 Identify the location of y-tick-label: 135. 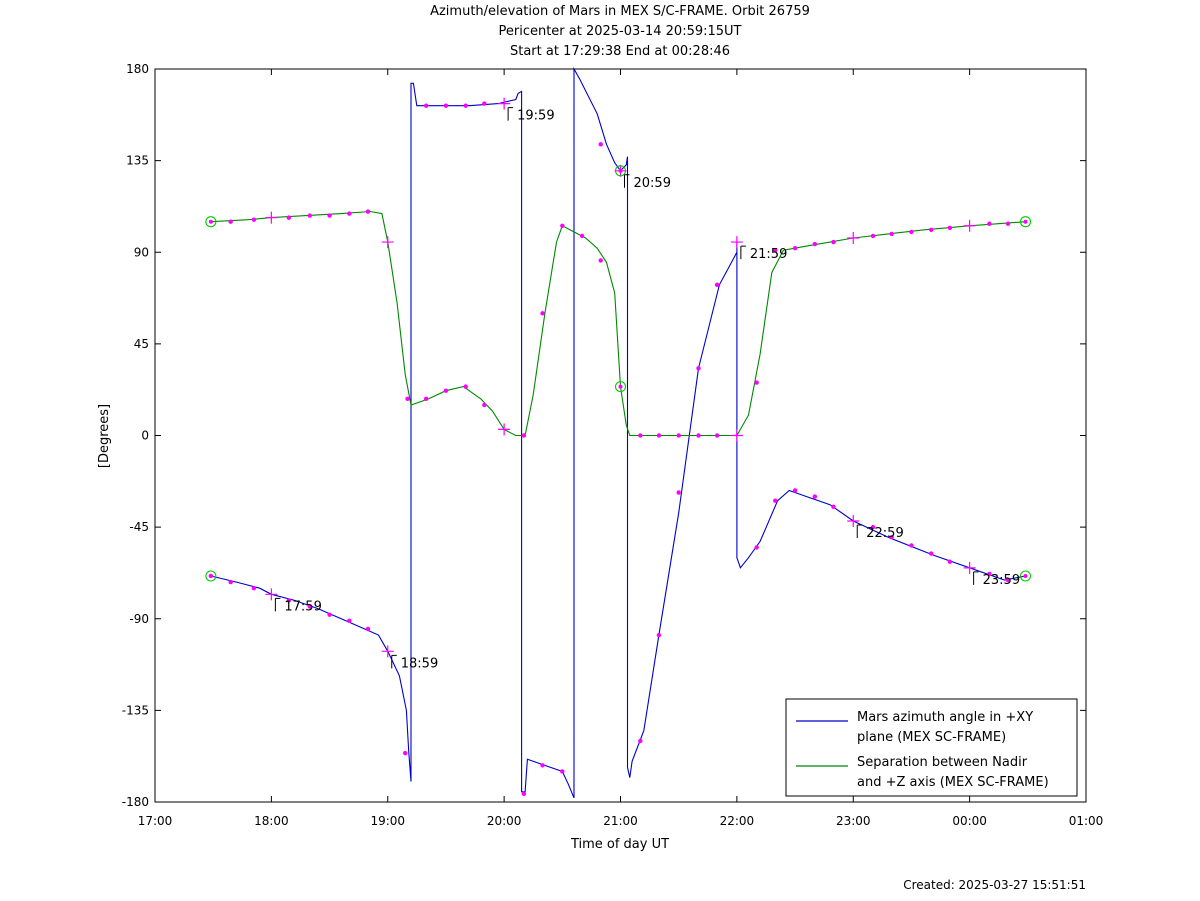
(137, 161).